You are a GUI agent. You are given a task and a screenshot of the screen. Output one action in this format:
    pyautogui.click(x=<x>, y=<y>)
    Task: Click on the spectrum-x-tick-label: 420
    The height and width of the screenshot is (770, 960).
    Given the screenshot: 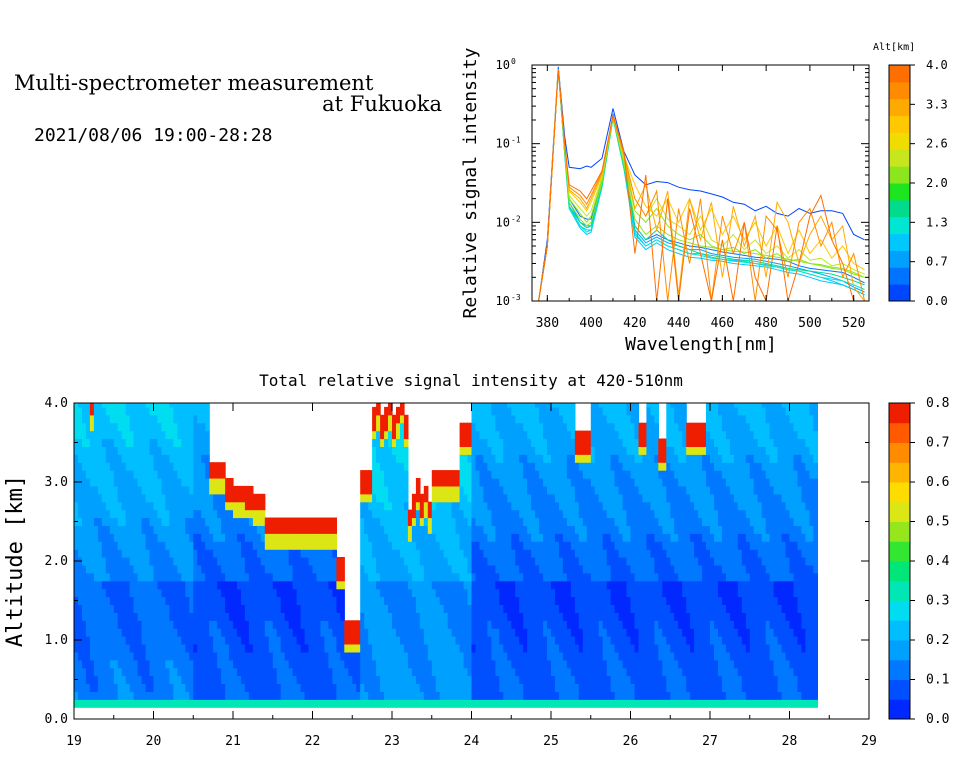 What is the action you would take?
    pyautogui.click(x=634, y=323)
    